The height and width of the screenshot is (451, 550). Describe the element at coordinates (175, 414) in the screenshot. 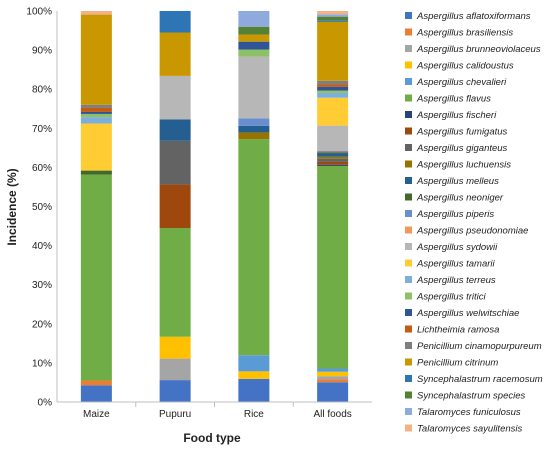

I see `x-tick-label: Pupuru` at that location.